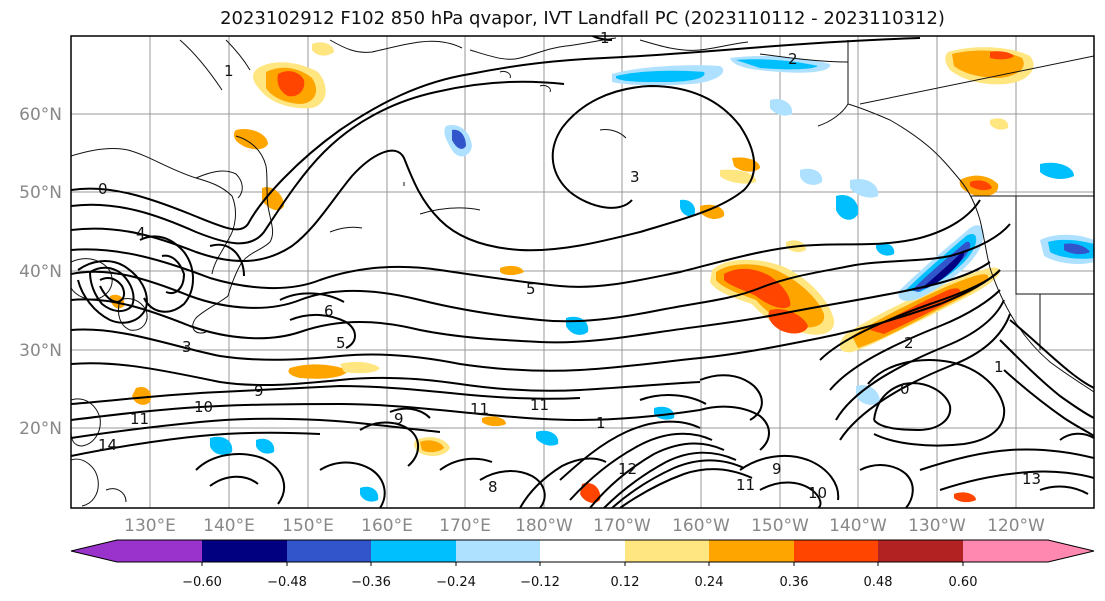 This screenshot has height=601, width=1105. I want to click on colorbar-tick-label: −0.24, so click(456, 582).